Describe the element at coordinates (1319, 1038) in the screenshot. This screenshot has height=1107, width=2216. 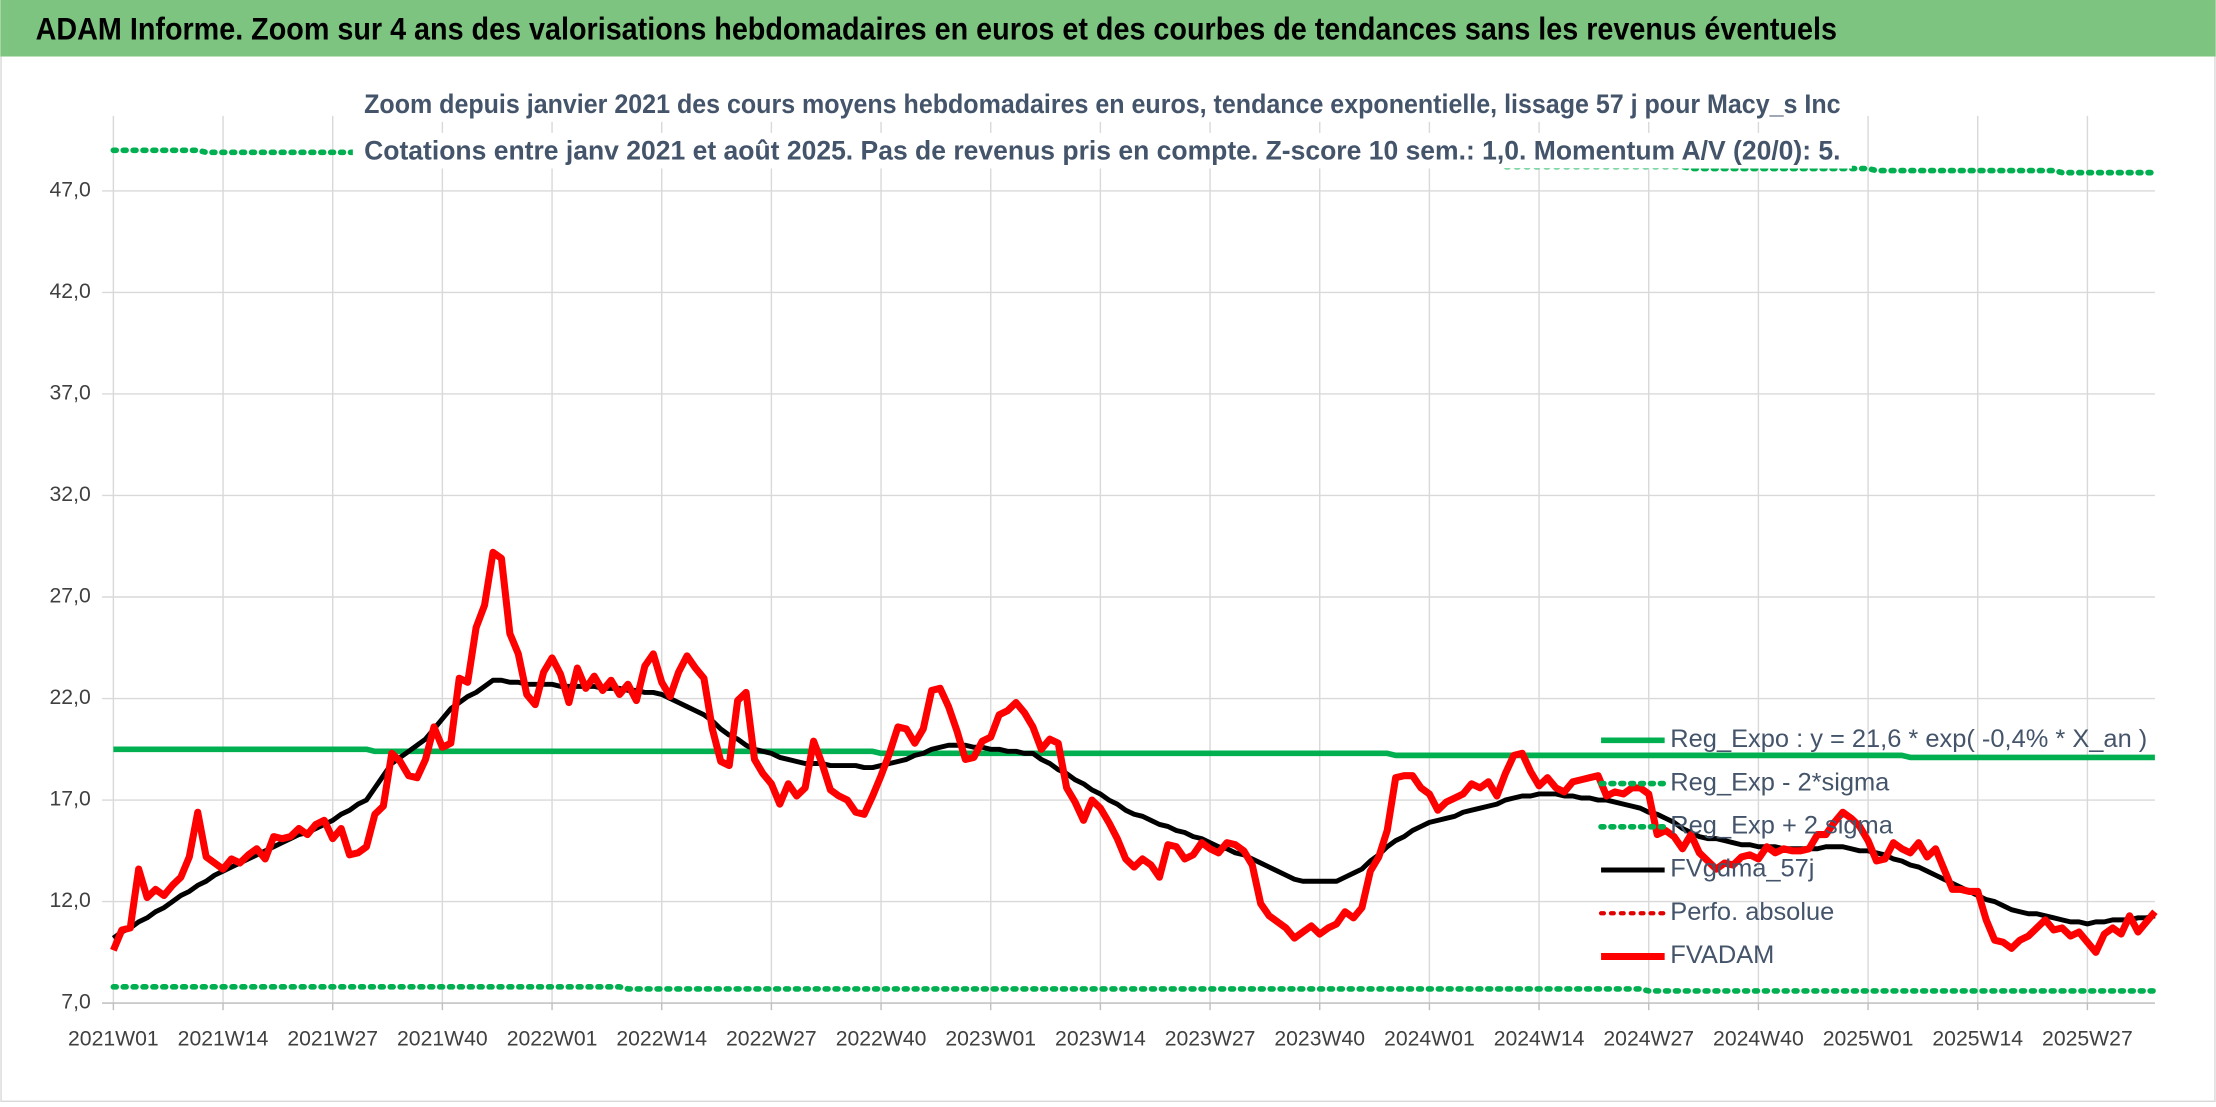
I see `x-tick-label: 2023W40` at that location.